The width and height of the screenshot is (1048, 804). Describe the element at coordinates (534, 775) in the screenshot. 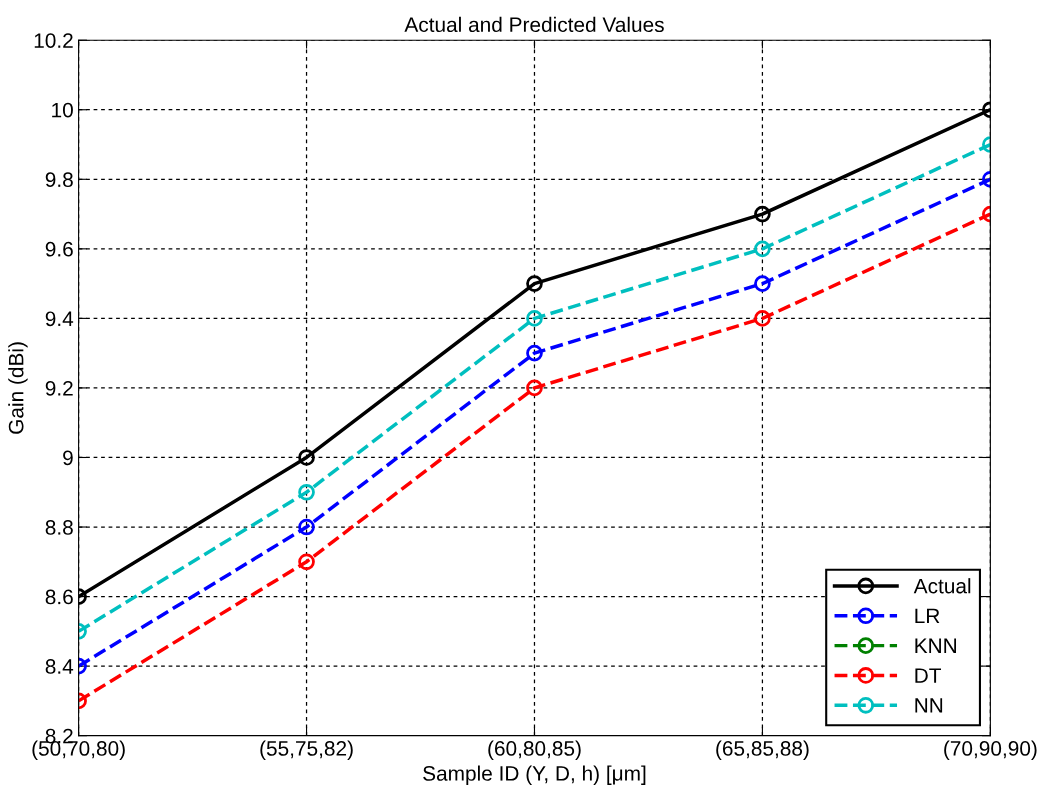

I see `x-axis-title: Sample ID (Y, D, h) [μm]` at that location.